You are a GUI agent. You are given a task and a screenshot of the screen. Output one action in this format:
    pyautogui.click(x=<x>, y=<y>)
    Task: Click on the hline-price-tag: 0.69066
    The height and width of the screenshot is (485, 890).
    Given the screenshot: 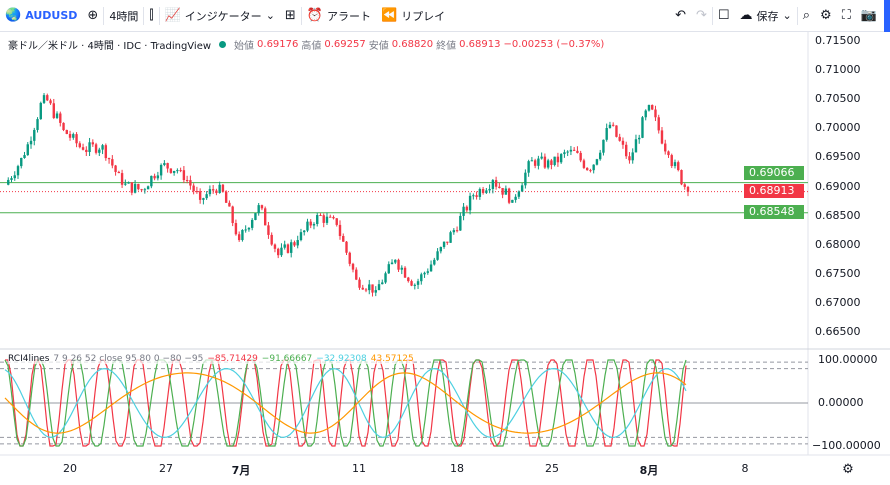 What is the action you would take?
    pyautogui.click(x=774, y=173)
    